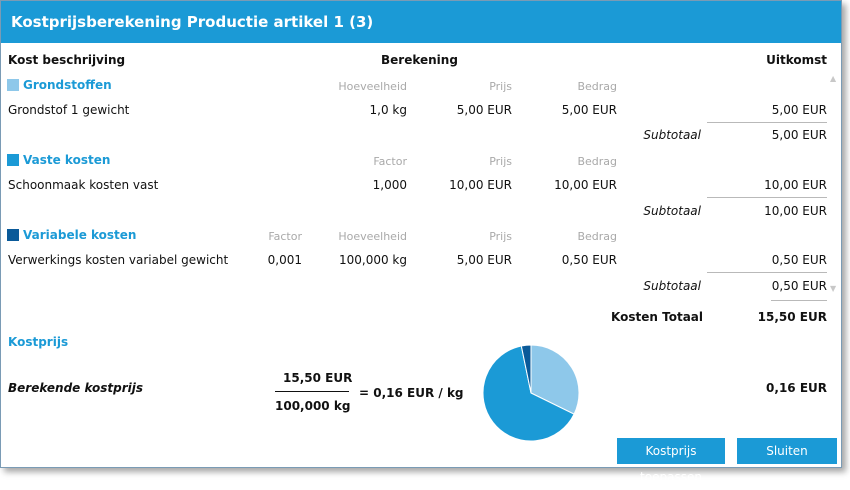  What do you see at coordinates (796, 388) in the screenshot?
I see `kostprijs-result: 0,16 EUR` at bounding box center [796, 388].